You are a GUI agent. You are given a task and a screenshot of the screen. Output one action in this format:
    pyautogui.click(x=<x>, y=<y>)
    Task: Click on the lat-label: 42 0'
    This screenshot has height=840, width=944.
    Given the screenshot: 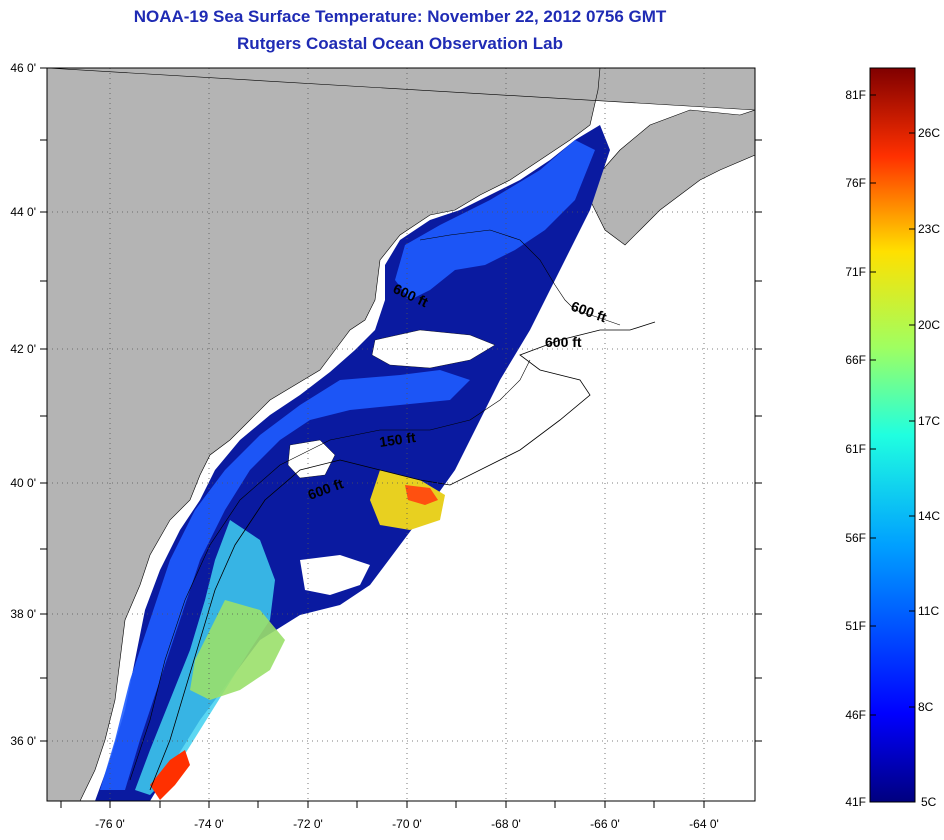 What is the action you would take?
    pyautogui.click(x=23, y=349)
    